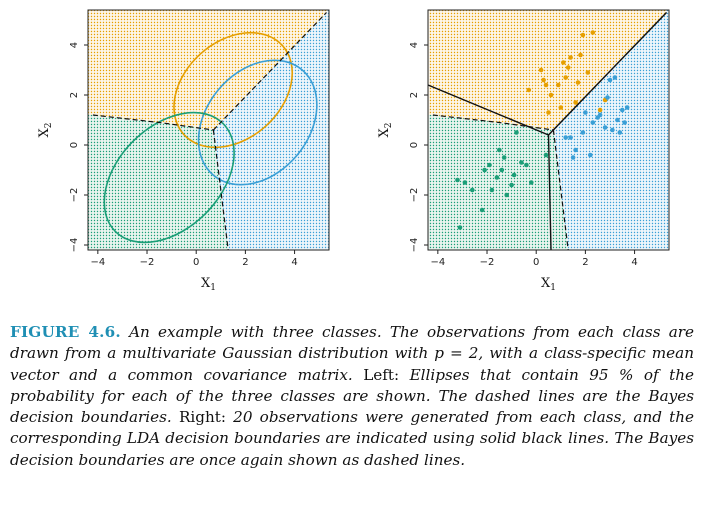 The width and height of the screenshot is (702, 510). I want to click on x-tick-label: 0, so click(536, 262).